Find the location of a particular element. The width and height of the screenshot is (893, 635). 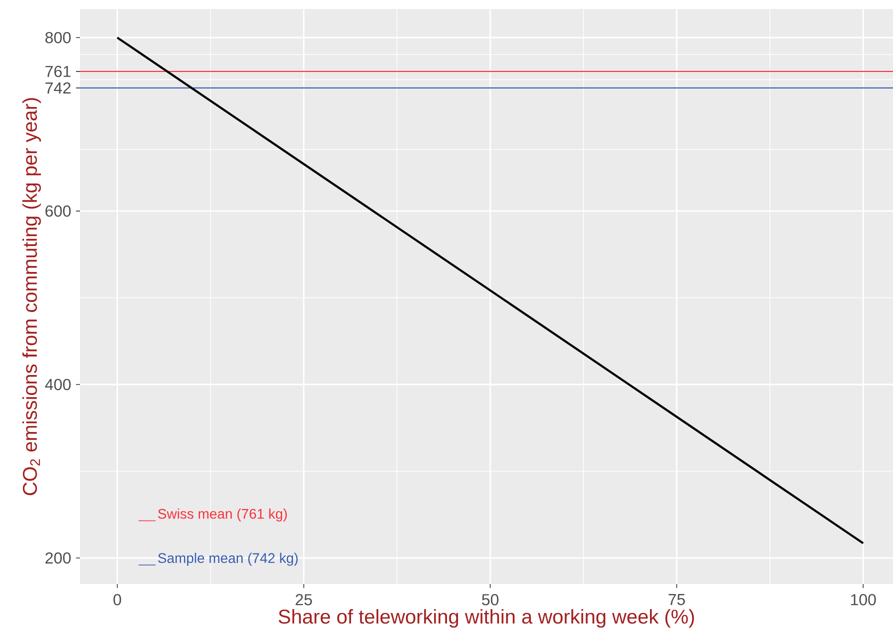

y-tick-label: 800 is located at coordinates (58, 38).